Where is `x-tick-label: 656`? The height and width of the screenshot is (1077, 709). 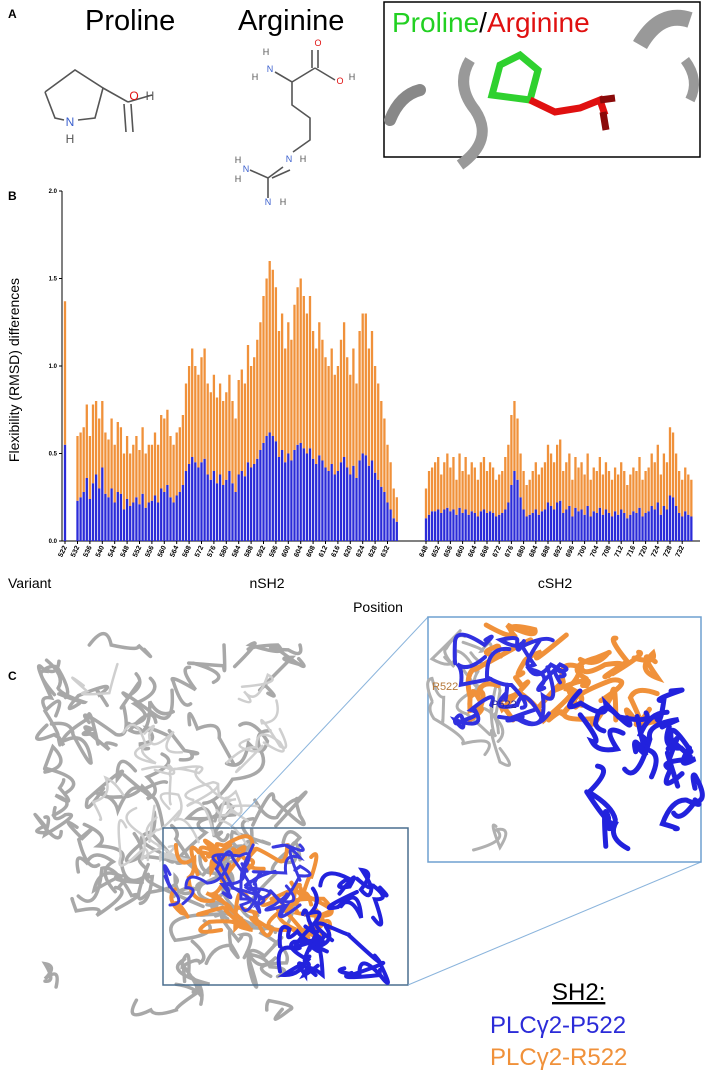 x-tick-label: 656 is located at coordinates (448, 552).